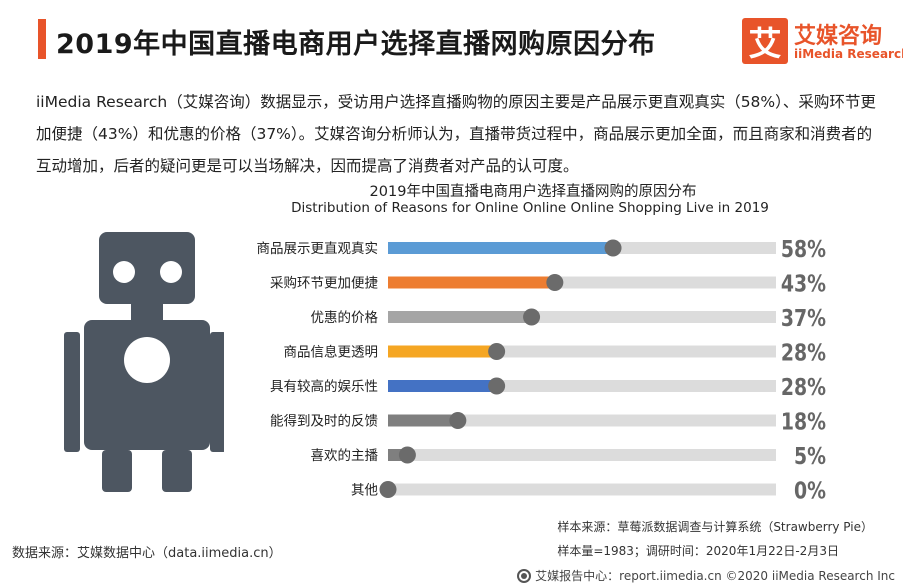 This screenshot has width=903, height=586. I want to click on category-label: 优惠的价格, so click(345, 318).